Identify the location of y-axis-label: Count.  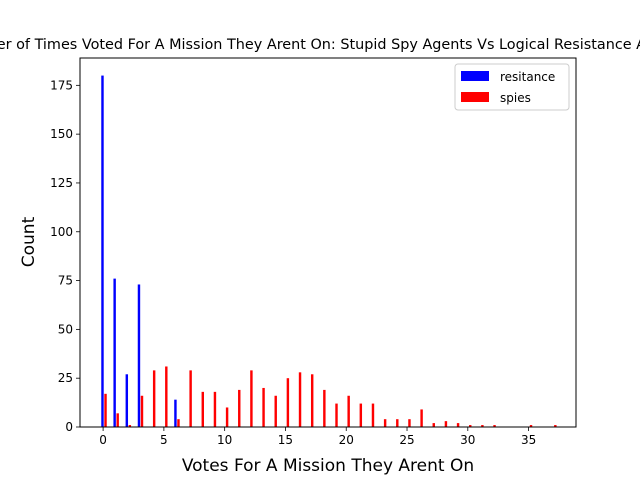
(29, 241).